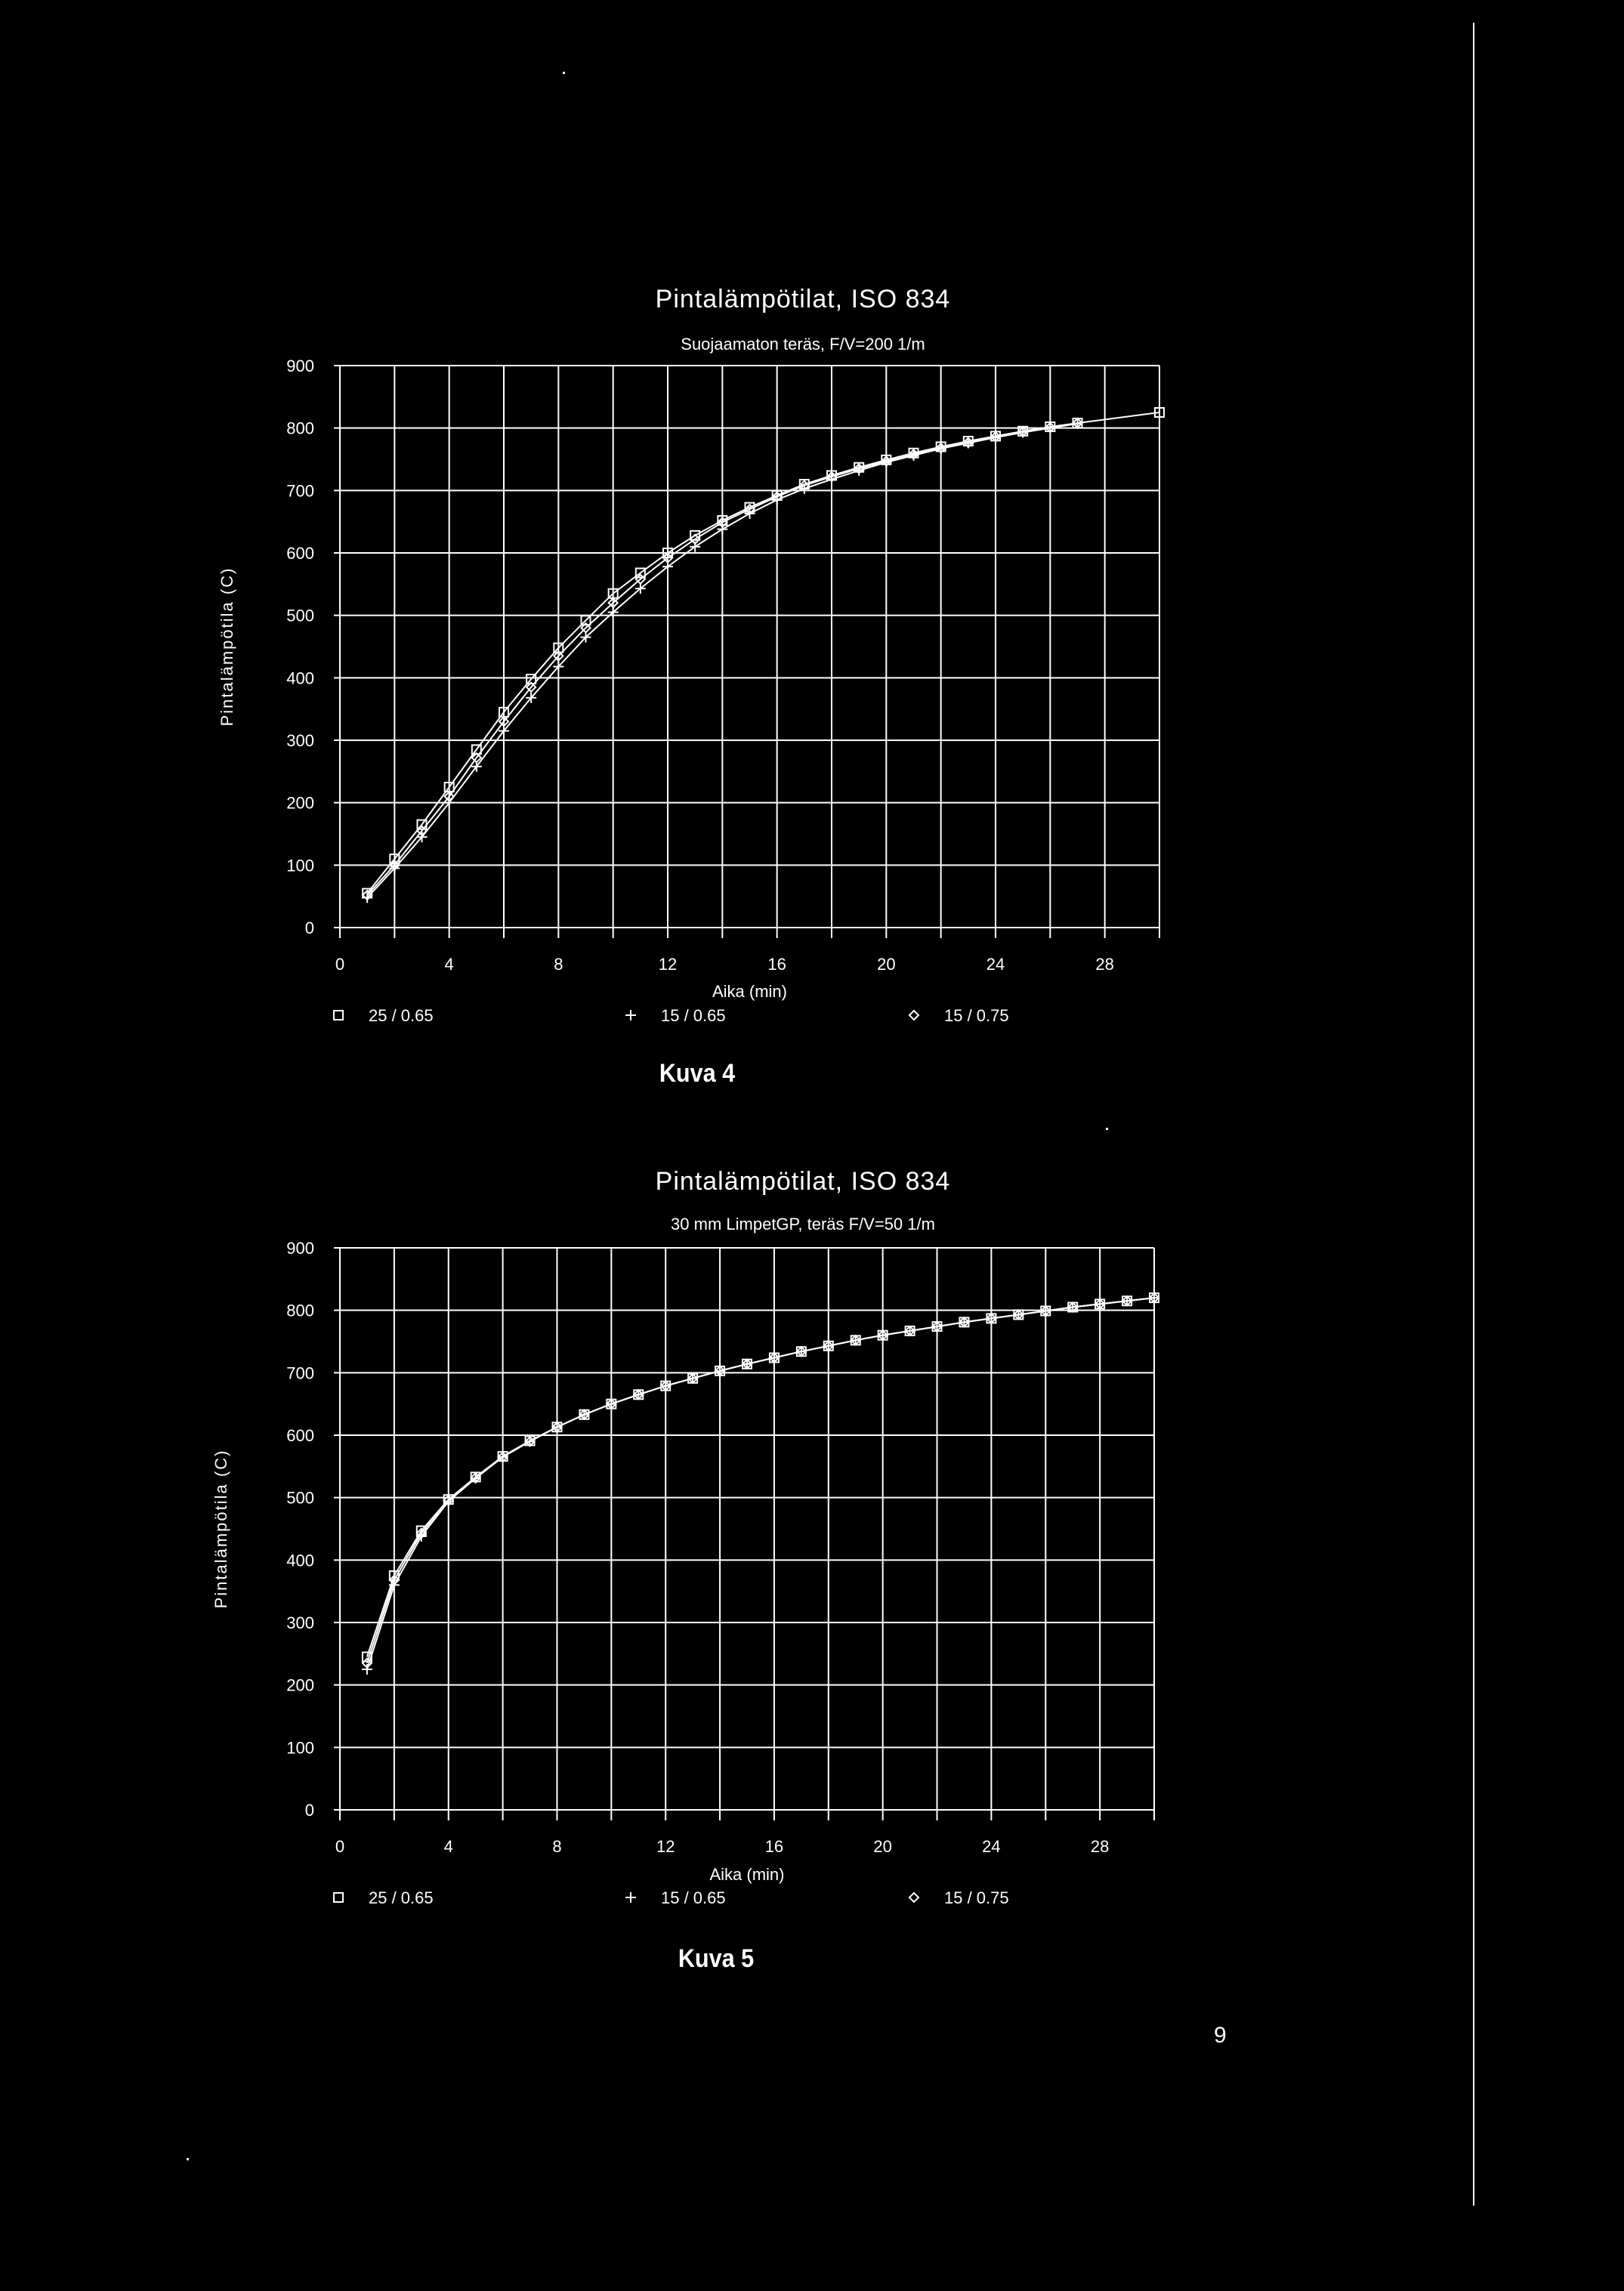 The image size is (1624, 2291). I want to click on y-tick-label: 200, so click(300, 1685).